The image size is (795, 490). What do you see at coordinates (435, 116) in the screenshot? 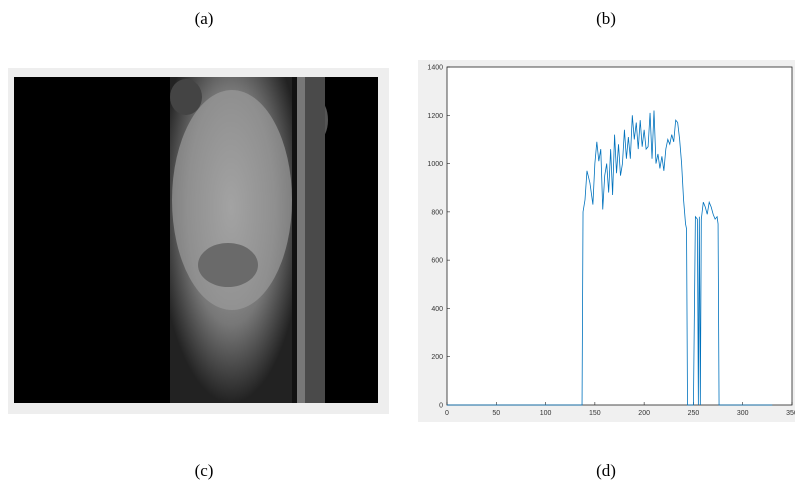
I see `y-tick-label: 1200` at bounding box center [435, 116].